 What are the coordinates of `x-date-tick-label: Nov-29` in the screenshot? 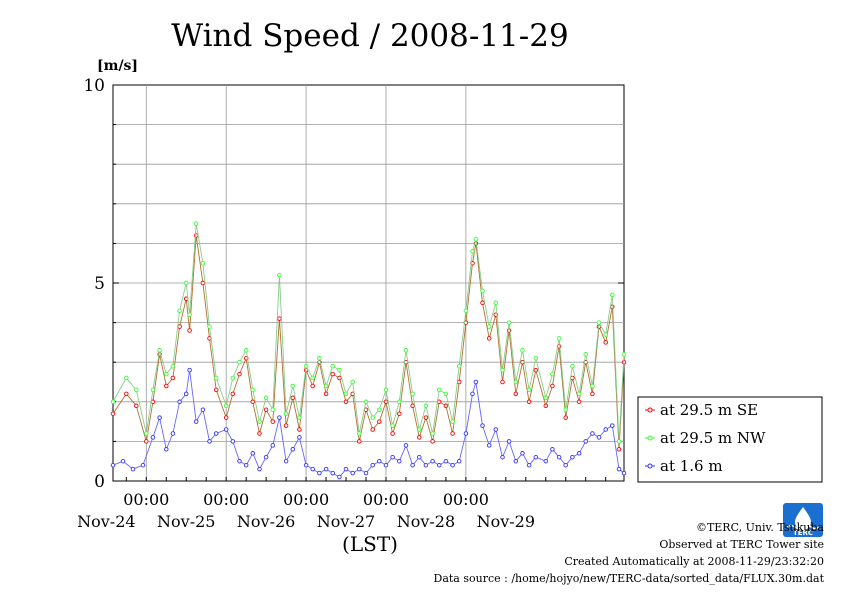 It's located at (506, 521).